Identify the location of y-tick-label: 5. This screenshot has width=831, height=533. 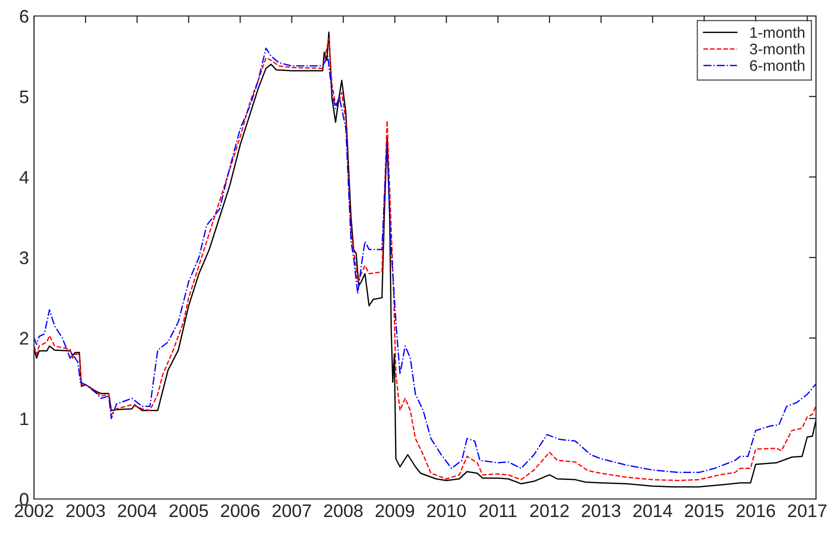
(24, 97).